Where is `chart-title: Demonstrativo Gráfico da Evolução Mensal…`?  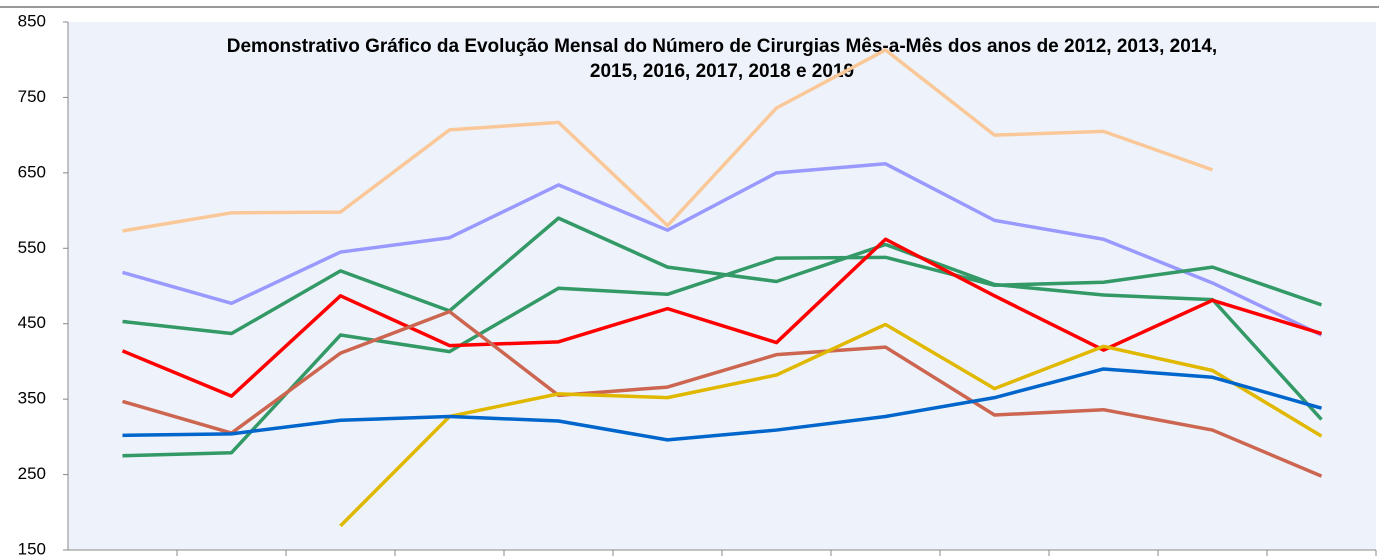
chart-title: Demonstrativo Gráfico da Evolução Mensal… is located at coordinates (722, 46).